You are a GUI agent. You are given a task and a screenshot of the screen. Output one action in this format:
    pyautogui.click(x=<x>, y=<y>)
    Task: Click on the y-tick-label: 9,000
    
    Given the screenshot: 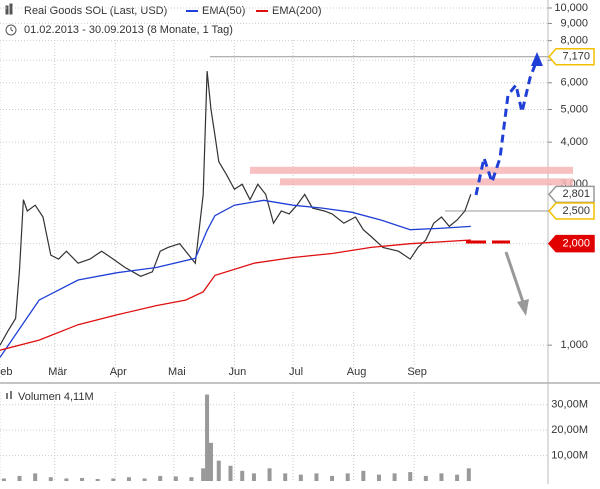 What is the action you would take?
    pyautogui.click(x=574, y=23)
    